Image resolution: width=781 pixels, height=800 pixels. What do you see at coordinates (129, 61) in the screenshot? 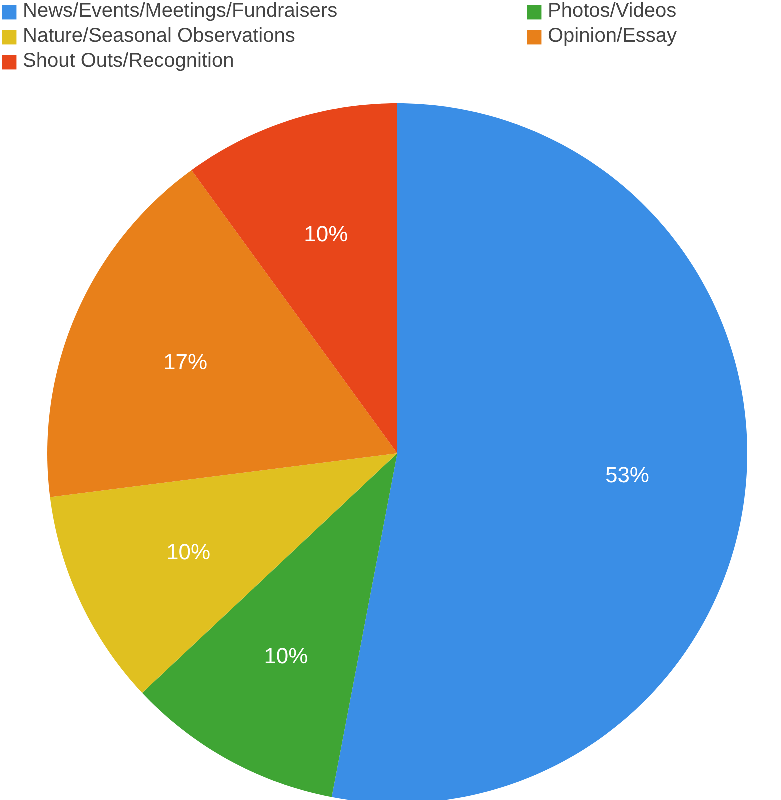
I see `legend-label: Shout Outs/Recognition` at bounding box center [129, 61].